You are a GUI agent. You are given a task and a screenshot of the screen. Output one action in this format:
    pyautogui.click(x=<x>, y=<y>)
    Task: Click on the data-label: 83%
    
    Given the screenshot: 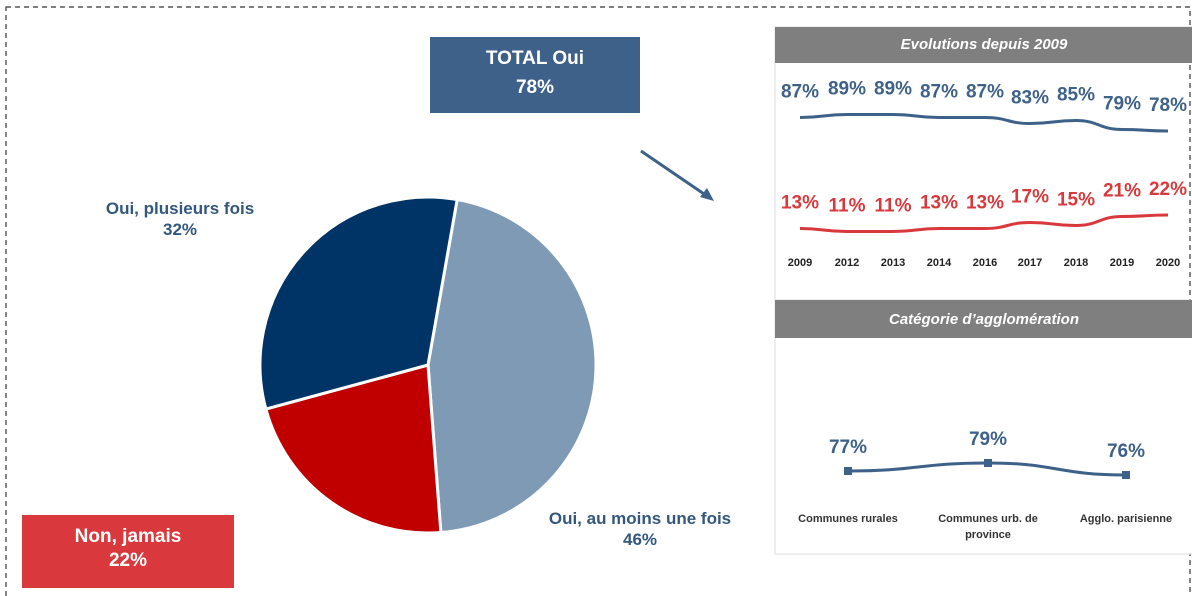 What is the action you would take?
    pyautogui.click(x=1030, y=98)
    